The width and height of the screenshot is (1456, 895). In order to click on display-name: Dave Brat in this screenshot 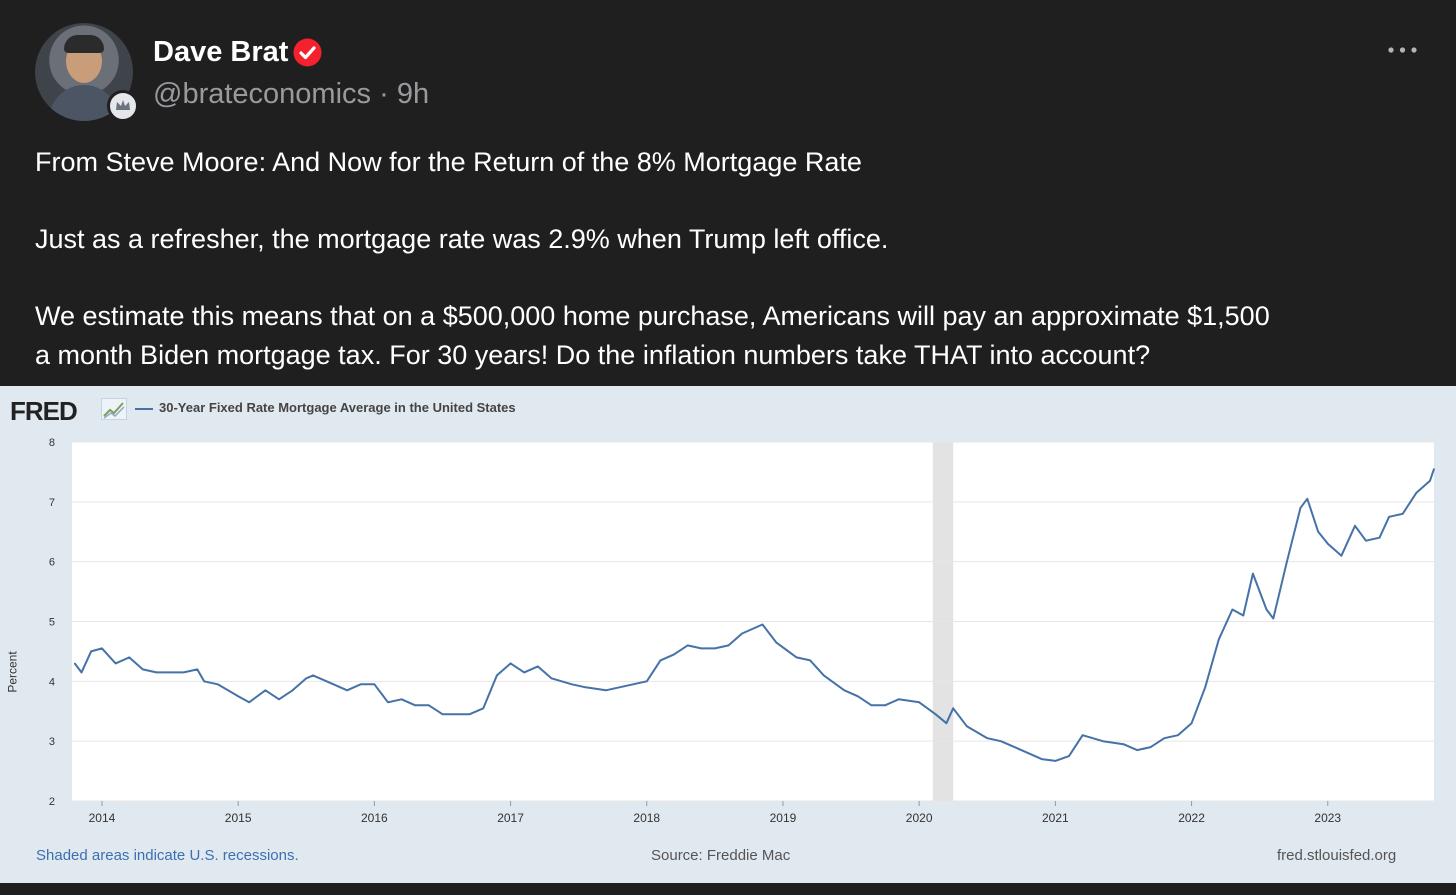, I will do `click(221, 52)`.